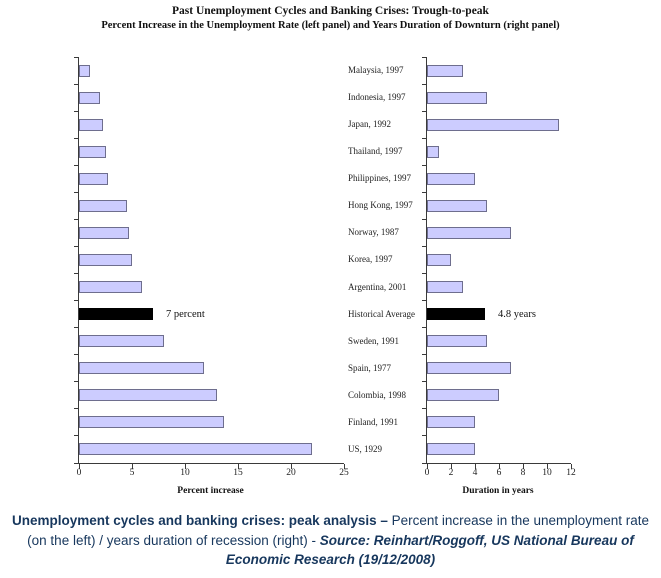 The image size is (661, 578). What do you see at coordinates (571, 473) in the screenshot?
I see `x-tick-label: 12` at bounding box center [571, 473].